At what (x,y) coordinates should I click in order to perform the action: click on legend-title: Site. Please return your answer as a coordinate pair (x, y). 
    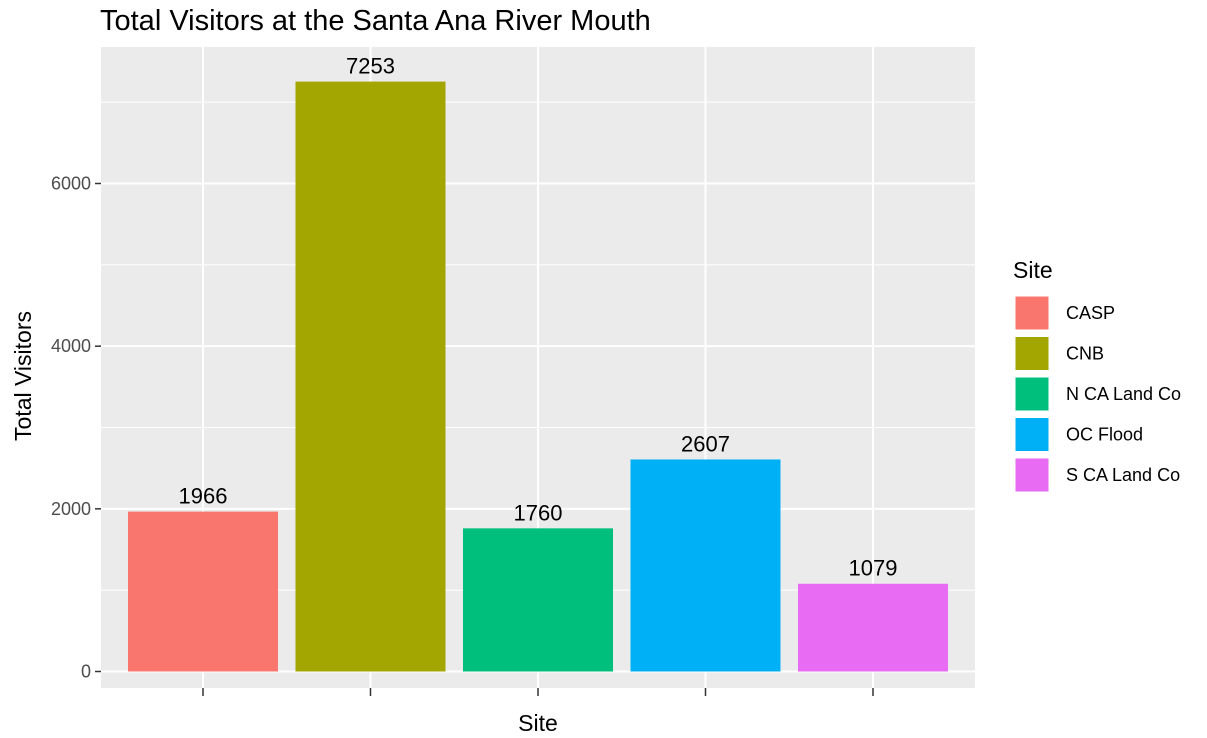
    Looking at the image, I should click on (1033, 270).